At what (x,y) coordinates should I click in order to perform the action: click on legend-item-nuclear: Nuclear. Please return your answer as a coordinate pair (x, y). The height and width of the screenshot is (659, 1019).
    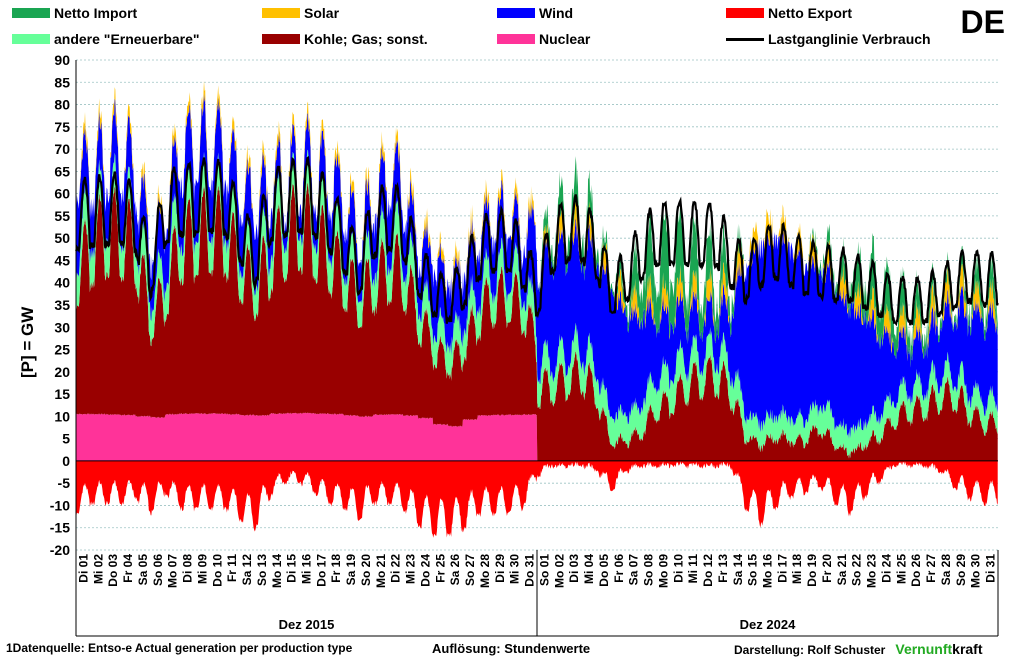
    Looking at the image, I should click on (543, 39).